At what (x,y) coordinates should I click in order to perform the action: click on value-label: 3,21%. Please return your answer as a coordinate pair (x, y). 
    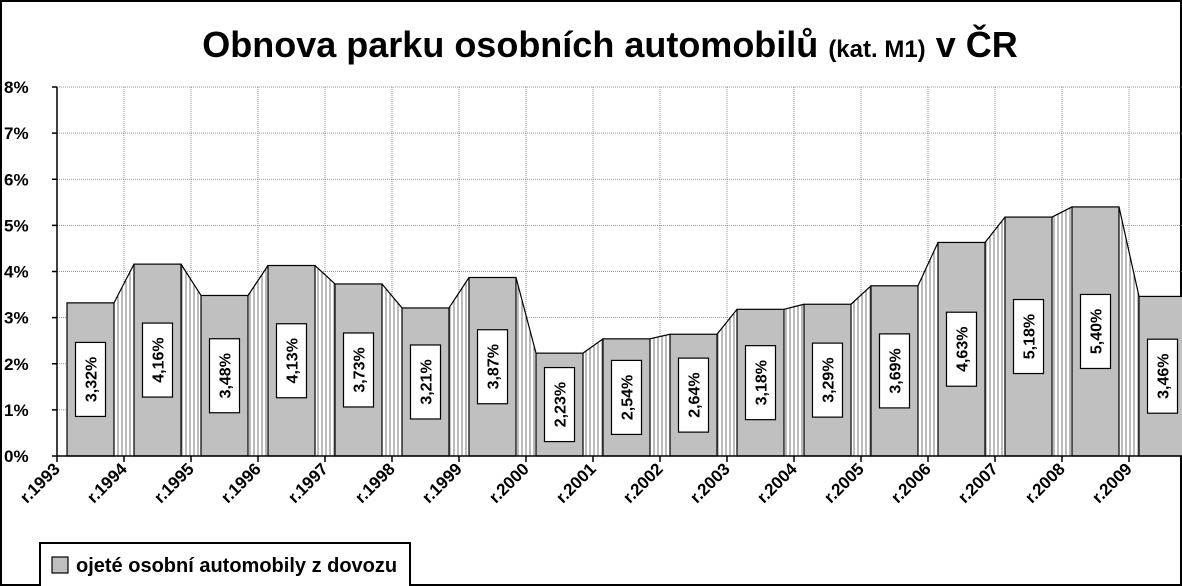
    Looking at the image, I should click on (427, 381).